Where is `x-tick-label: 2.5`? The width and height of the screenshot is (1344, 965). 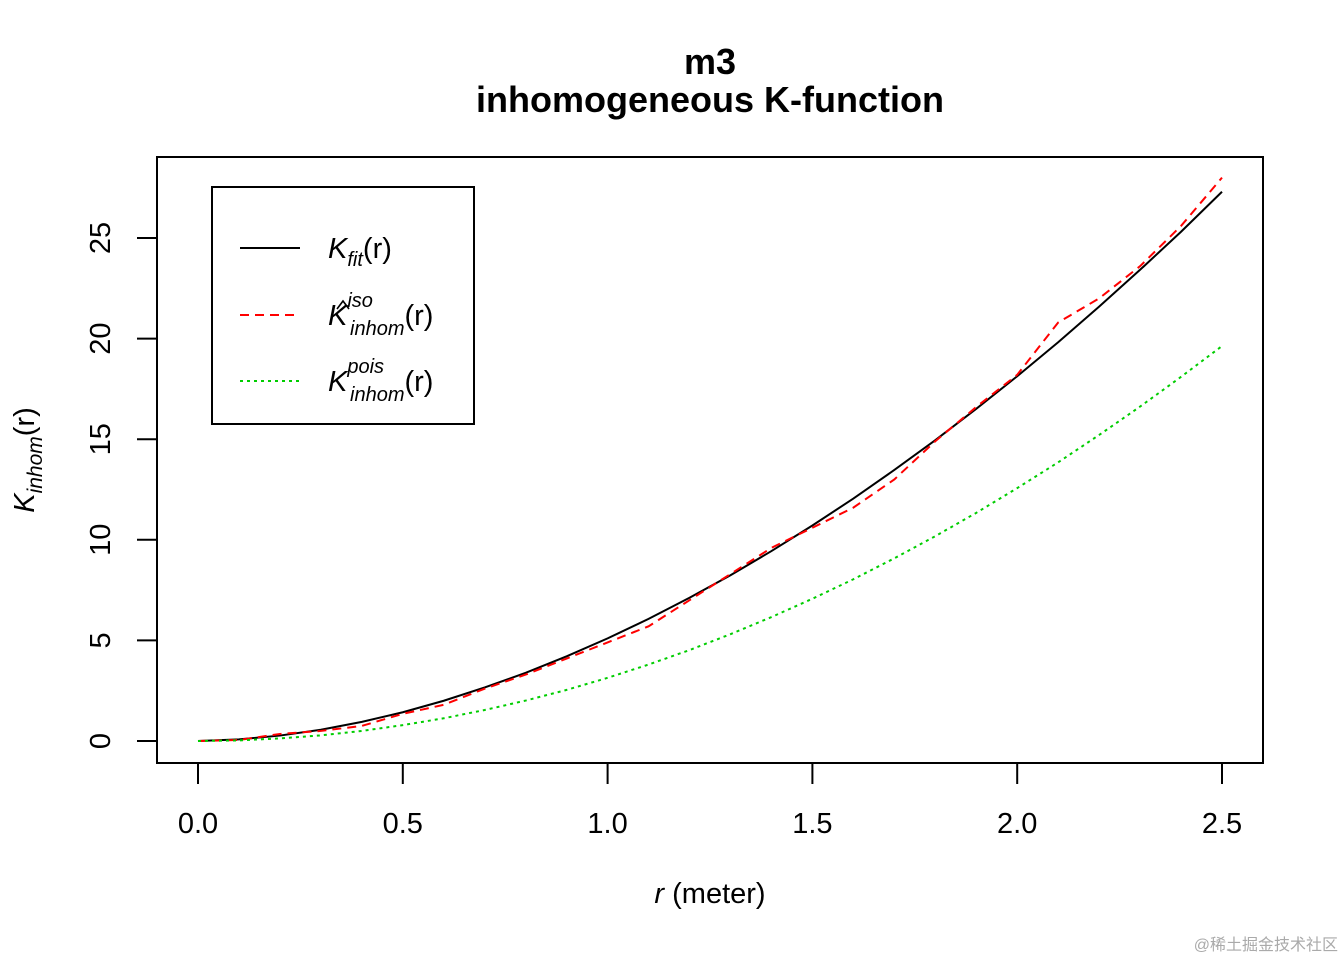
x-tick-label: 2.5 is located at coordinates (1222, 824).